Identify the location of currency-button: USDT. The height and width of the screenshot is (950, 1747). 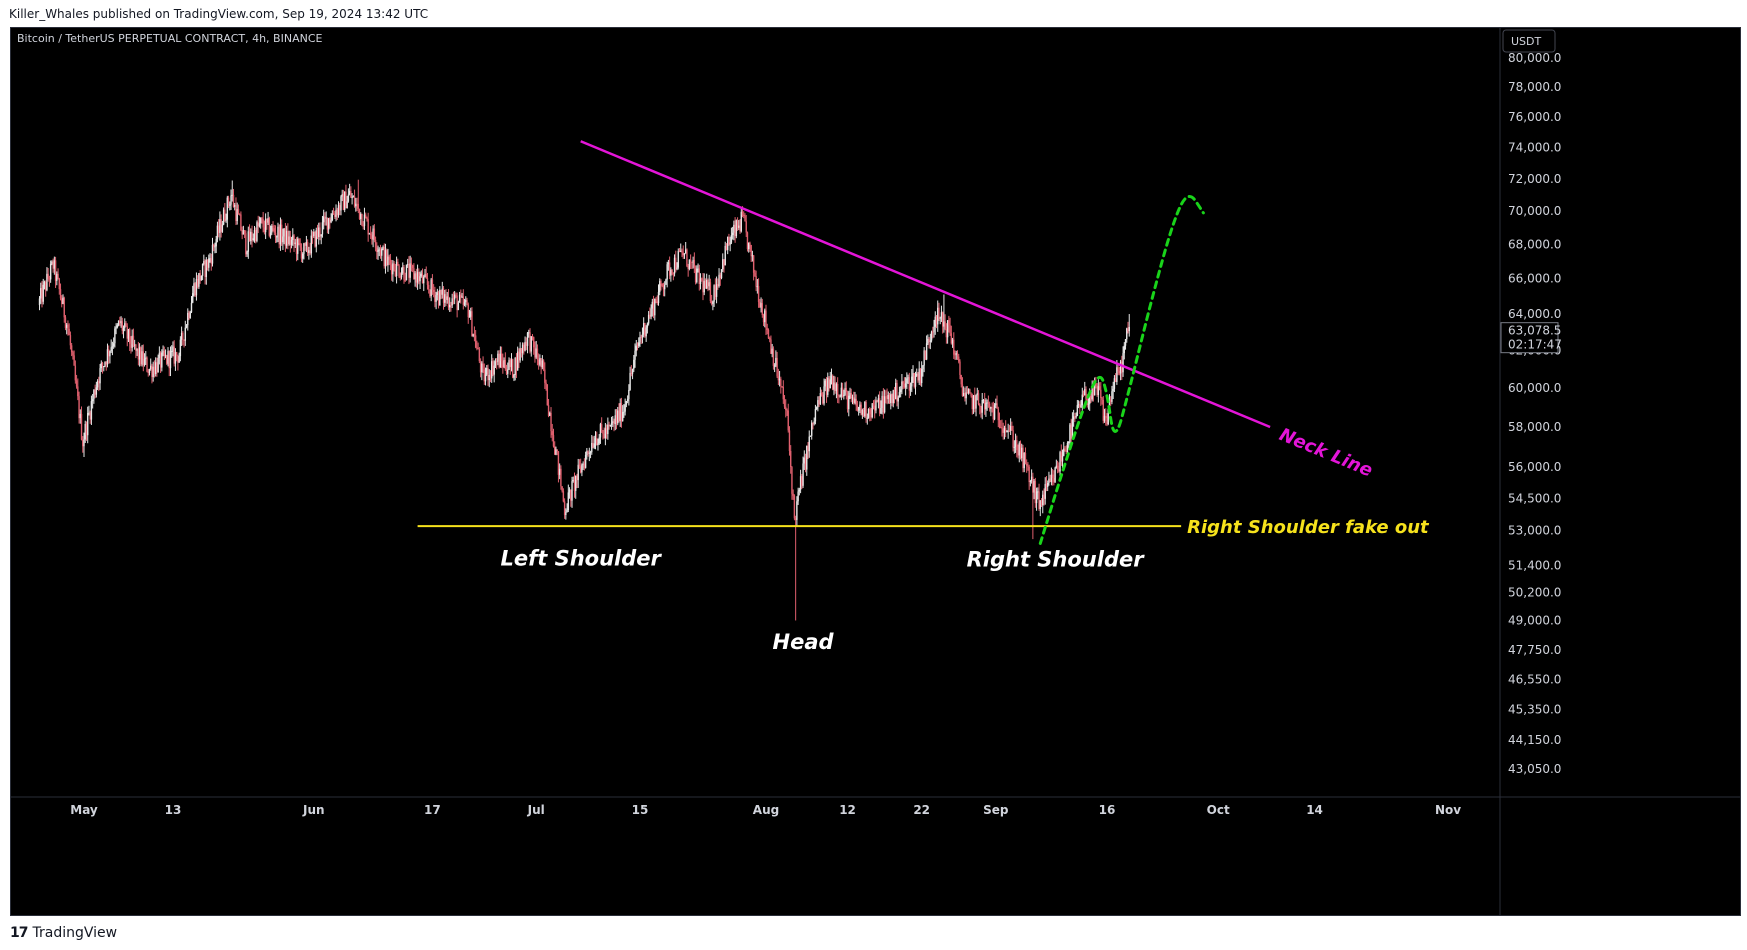
(1529, 41).